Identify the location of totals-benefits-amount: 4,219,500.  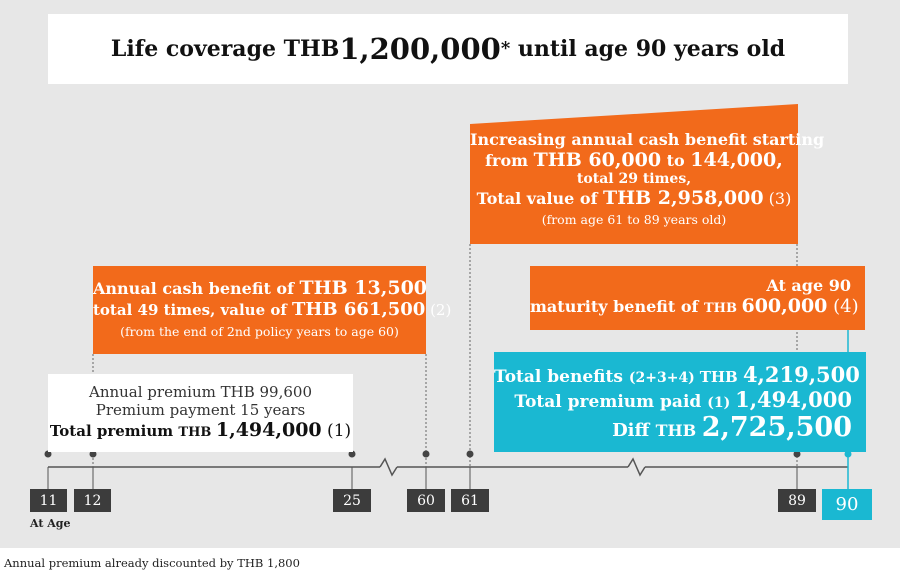
(801, 374).